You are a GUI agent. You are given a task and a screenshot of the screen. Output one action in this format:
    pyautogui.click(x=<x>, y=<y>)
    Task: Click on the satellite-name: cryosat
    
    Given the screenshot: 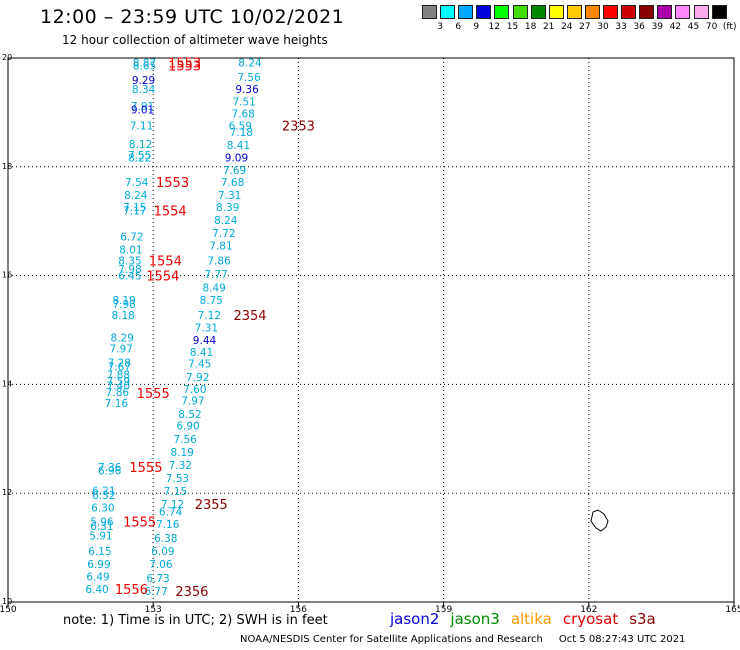 What is the action you would take?
    pyautogui.click(x=590, y=619)
    